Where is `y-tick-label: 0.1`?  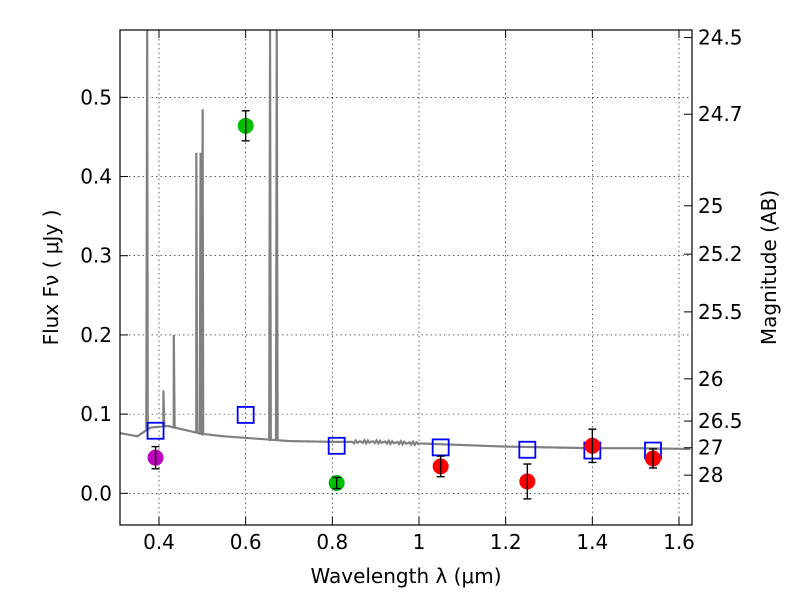
y-tick-label: 0.1 is located at coordinates (96, 414).